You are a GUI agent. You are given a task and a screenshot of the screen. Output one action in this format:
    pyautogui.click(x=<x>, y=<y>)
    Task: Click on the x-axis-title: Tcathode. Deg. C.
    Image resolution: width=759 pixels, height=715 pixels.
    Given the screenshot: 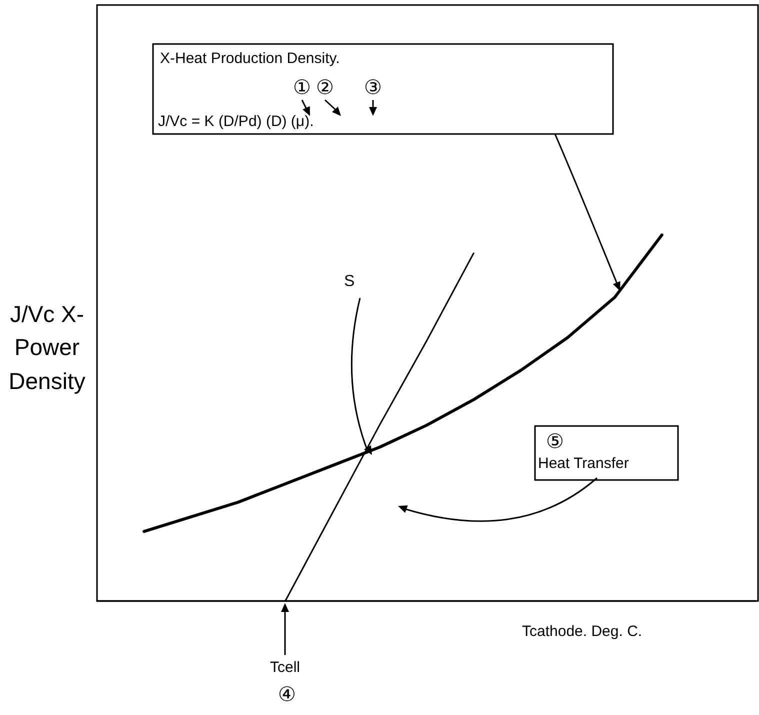 What is the action you would take?
    pyautogui.click(x=582, y=631)
    